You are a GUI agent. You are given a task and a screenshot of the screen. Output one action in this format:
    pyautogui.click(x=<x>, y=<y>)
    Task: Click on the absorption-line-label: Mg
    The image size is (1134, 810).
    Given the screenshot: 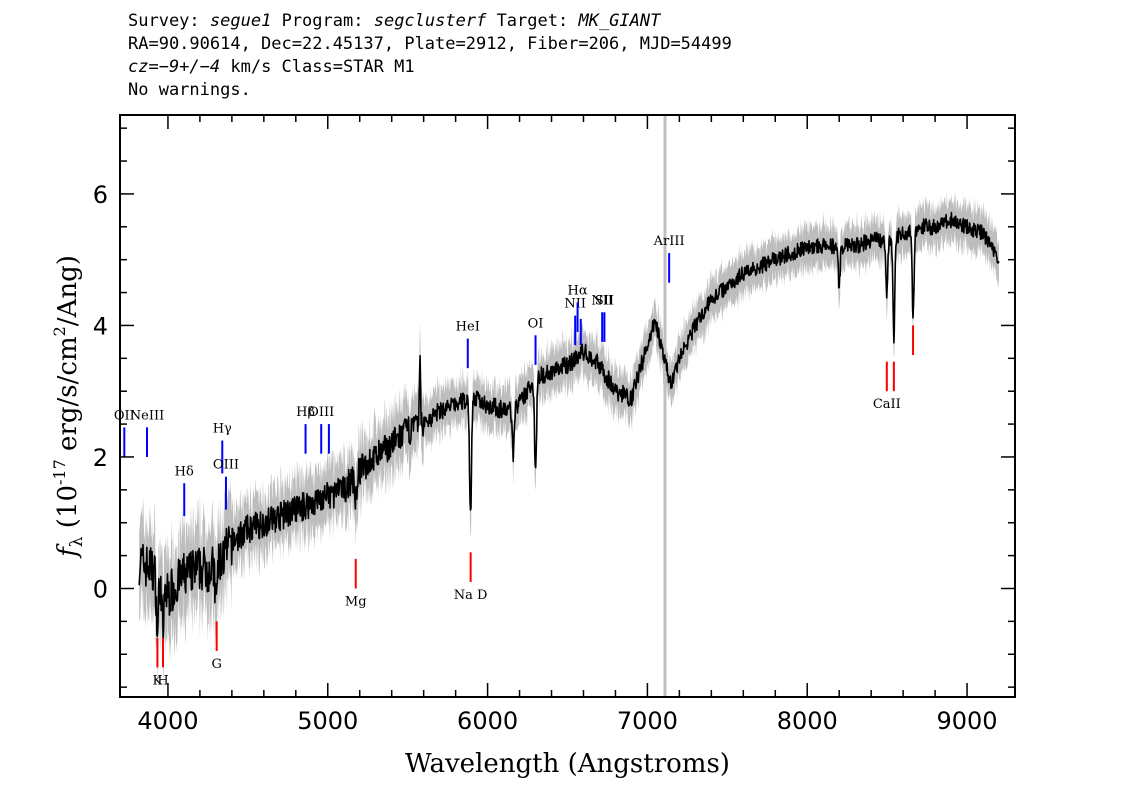 What is the action you would take?
    pyautogui.click(x=356, y=601)
    